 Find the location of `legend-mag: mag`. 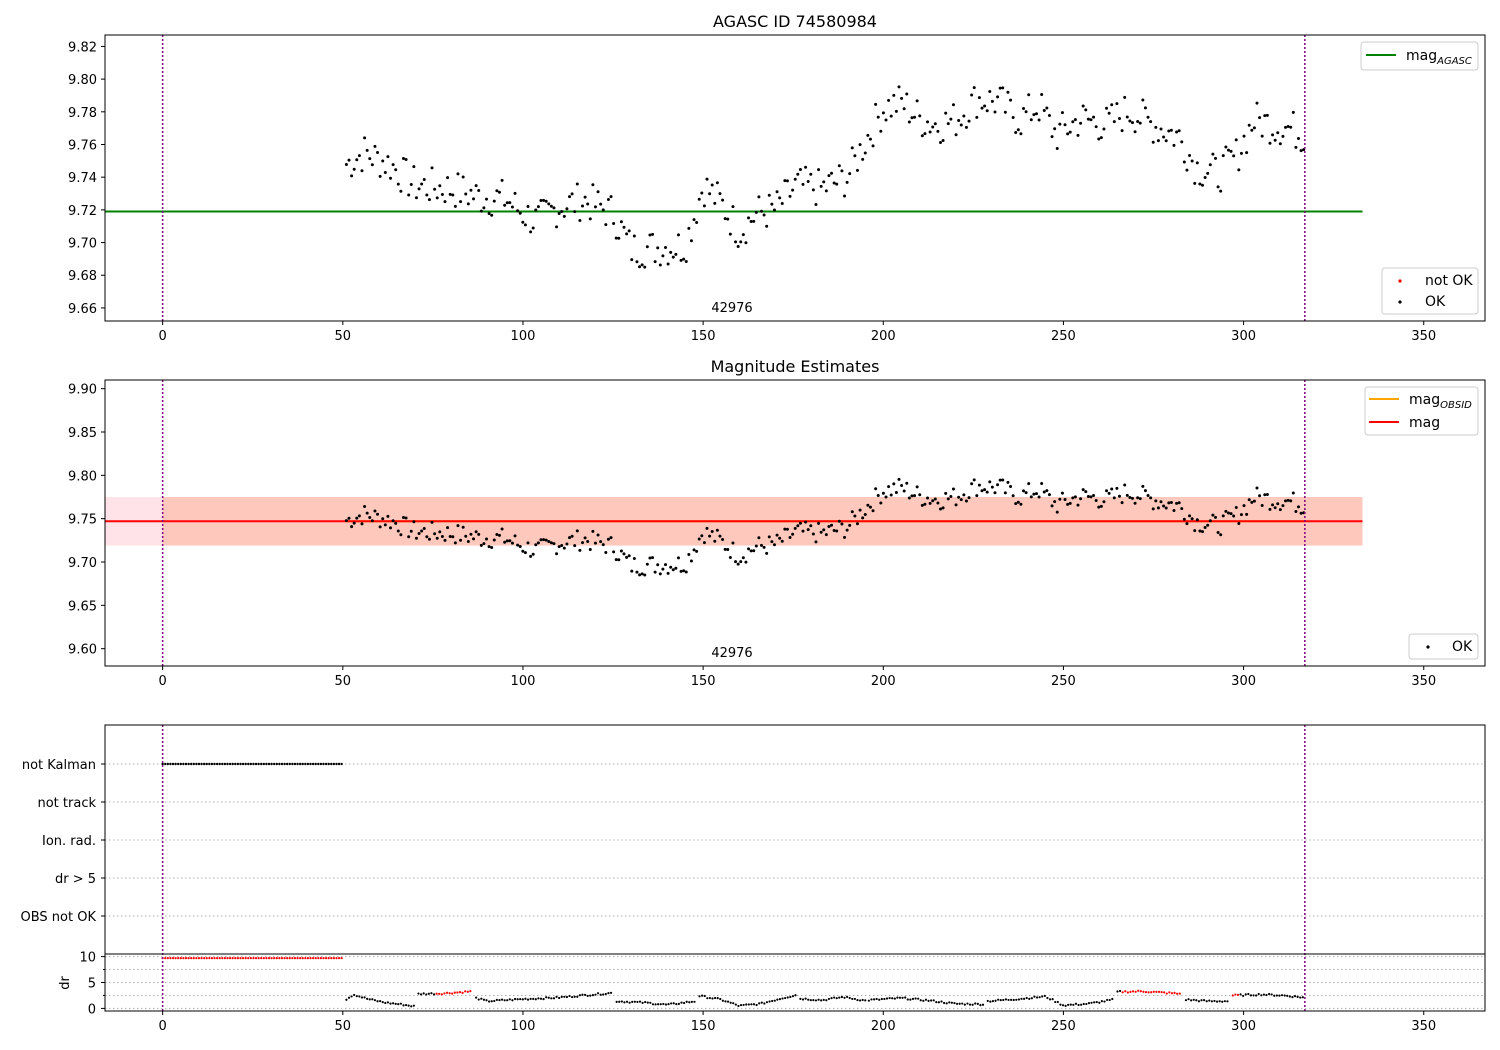

legend-mag: mag is located at coordinates (1424, 423).